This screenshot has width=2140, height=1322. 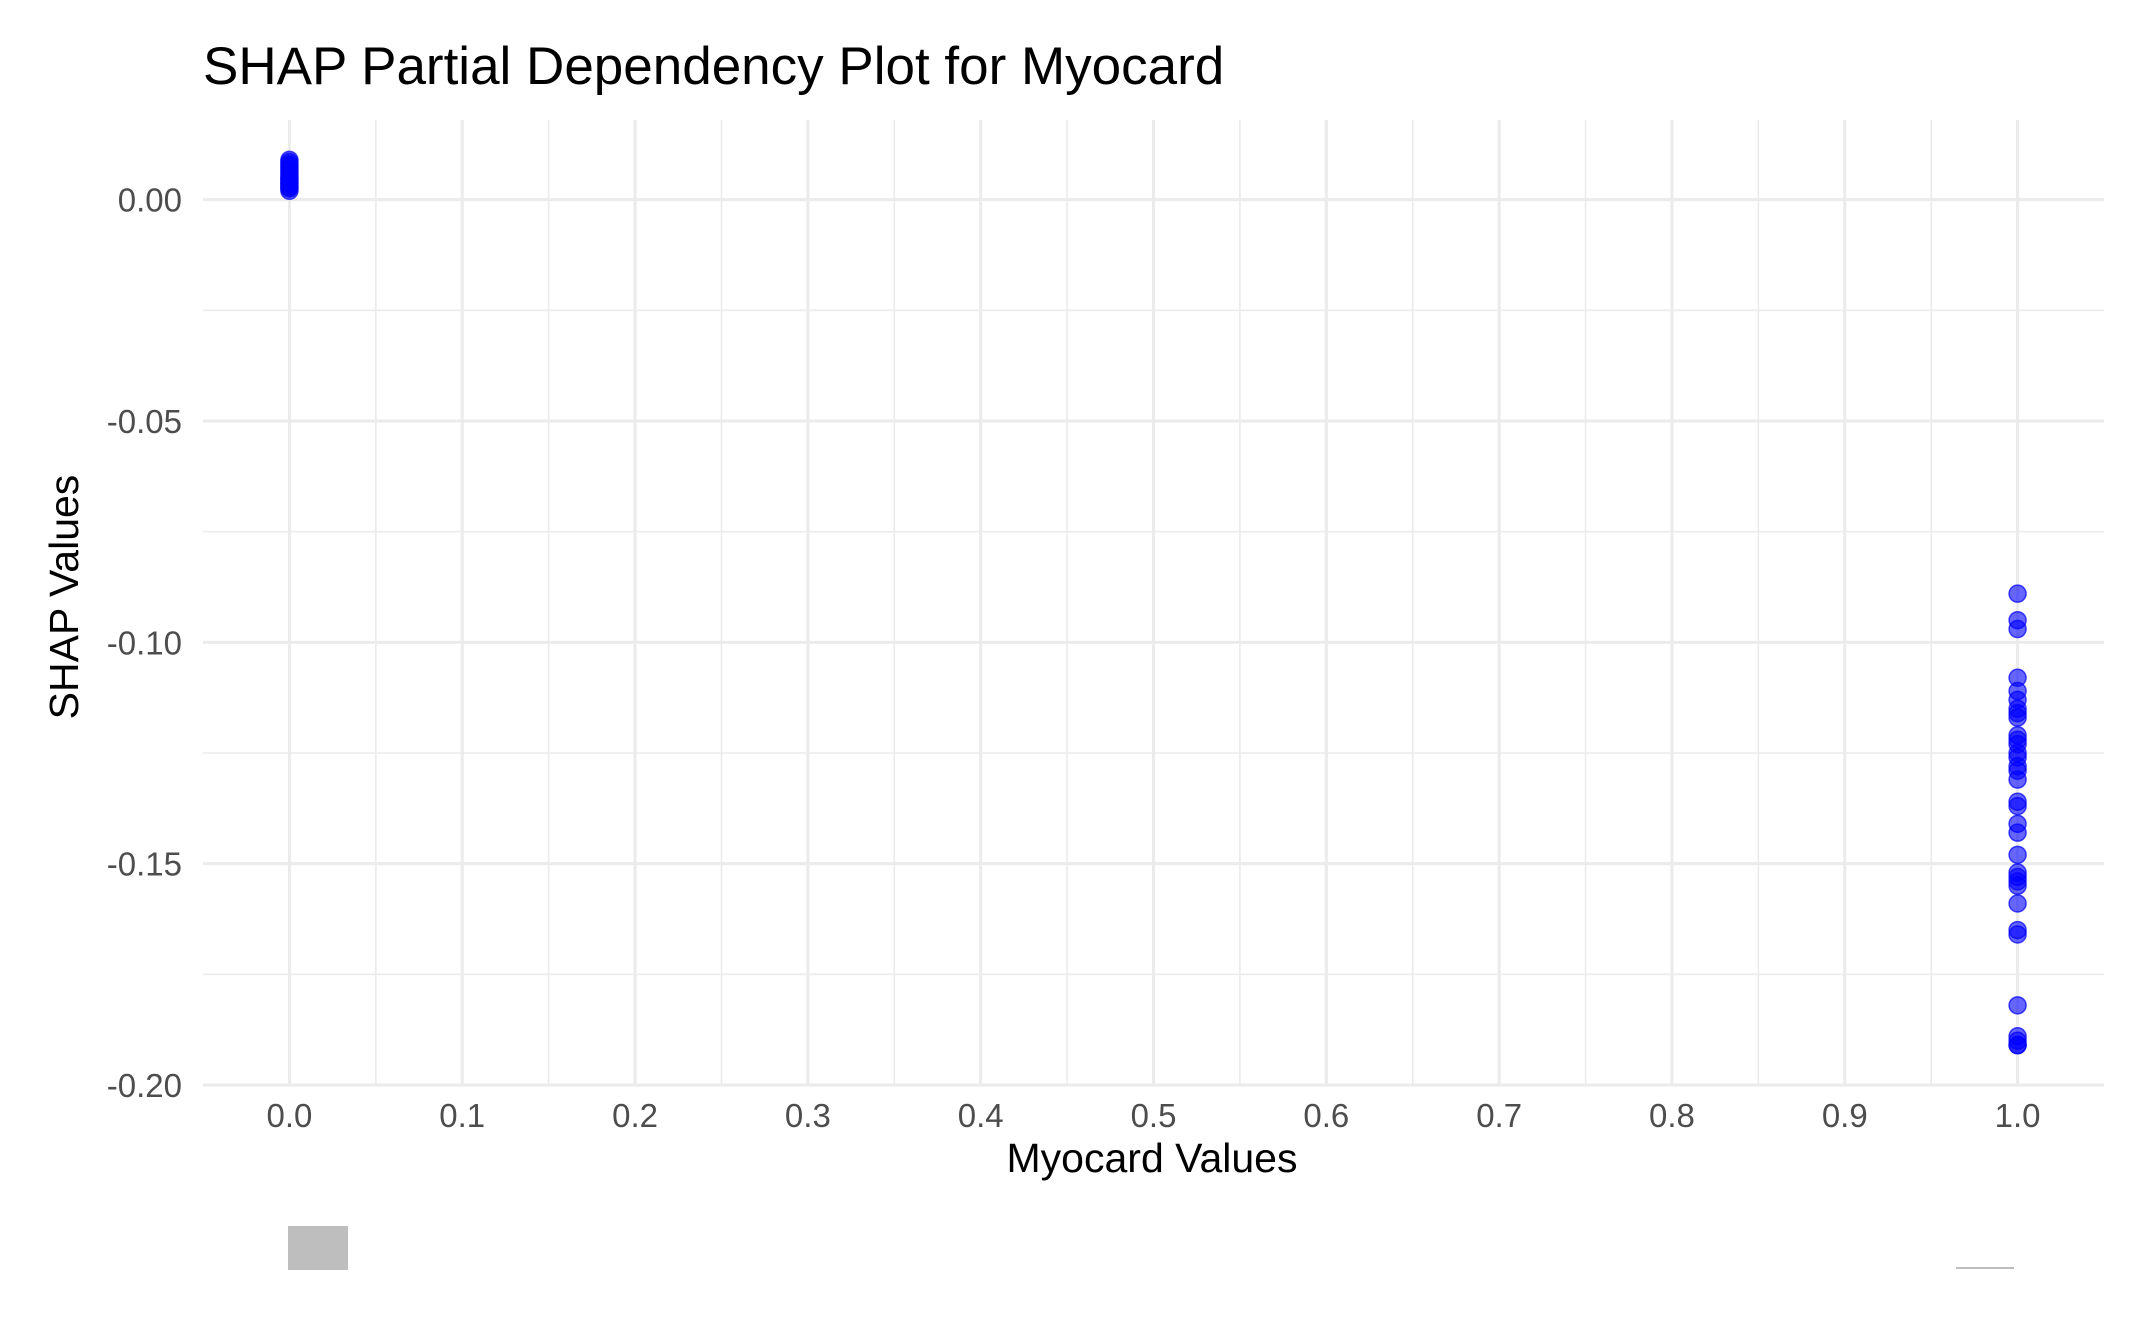 I want to click on y-tick-label: -0.05, so click(x=144, y=421).